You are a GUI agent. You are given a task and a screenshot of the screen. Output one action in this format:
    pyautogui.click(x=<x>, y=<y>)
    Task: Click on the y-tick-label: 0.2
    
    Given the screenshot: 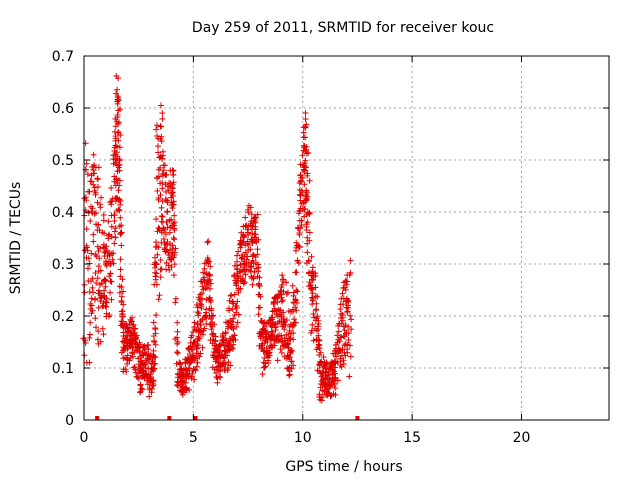 What is the action you would take?
    pyautogui.click(x=63, y=317)
    